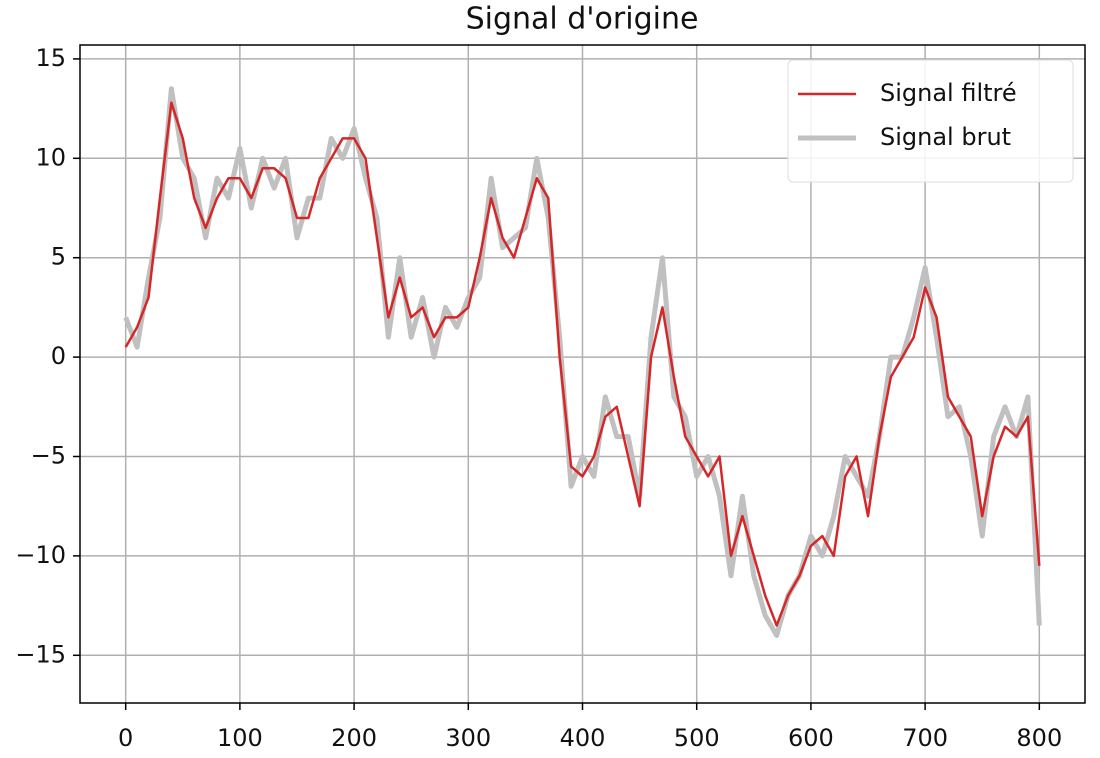  What do you see at coordinates (1039, 738) in the screenshot?
I see `x-tick-label: 800` at bounding box center [1039, 738].